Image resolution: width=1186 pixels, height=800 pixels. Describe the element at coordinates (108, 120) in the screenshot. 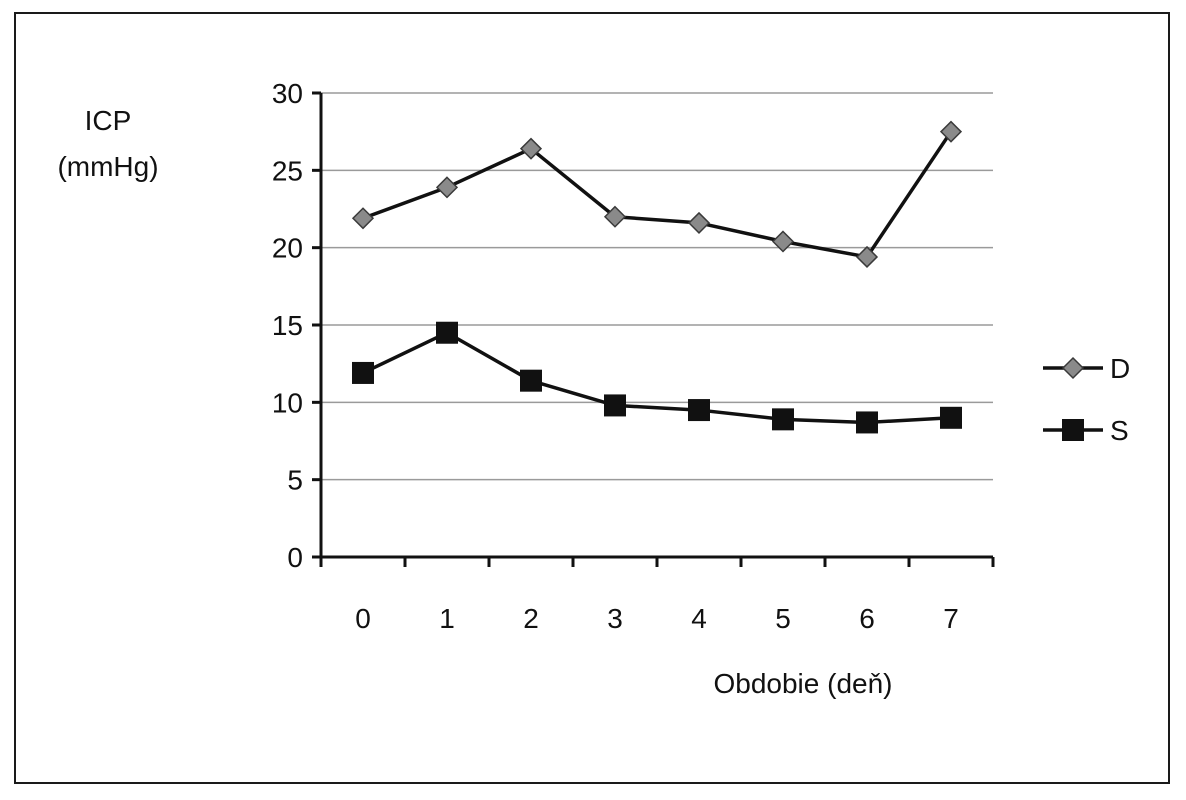

I see `y-axis-label-line-1: ICP` at that location.